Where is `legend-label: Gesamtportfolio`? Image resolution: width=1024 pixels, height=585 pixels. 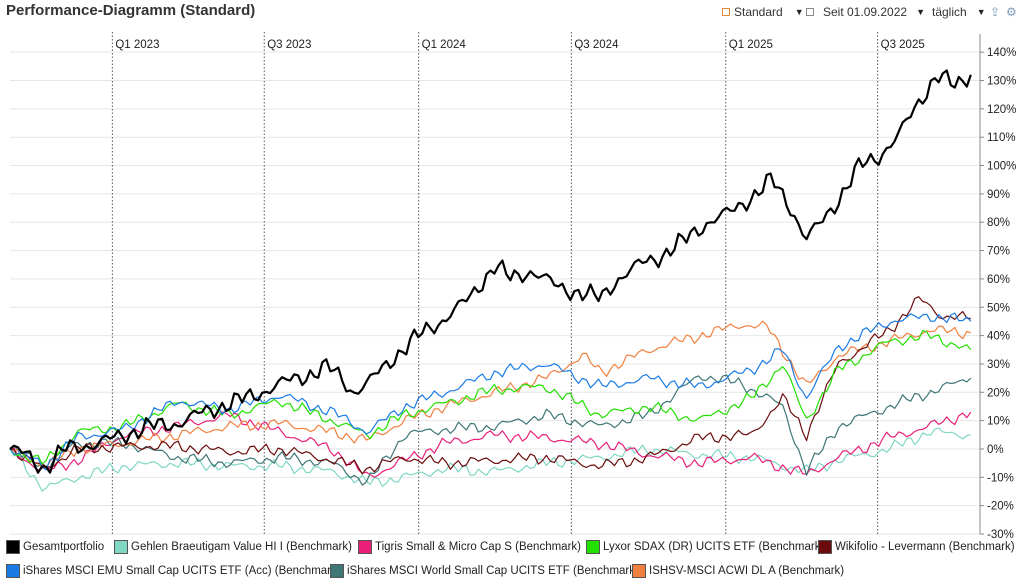 legend-label: Gesamtportfolio is located at coordinates (64, 547).